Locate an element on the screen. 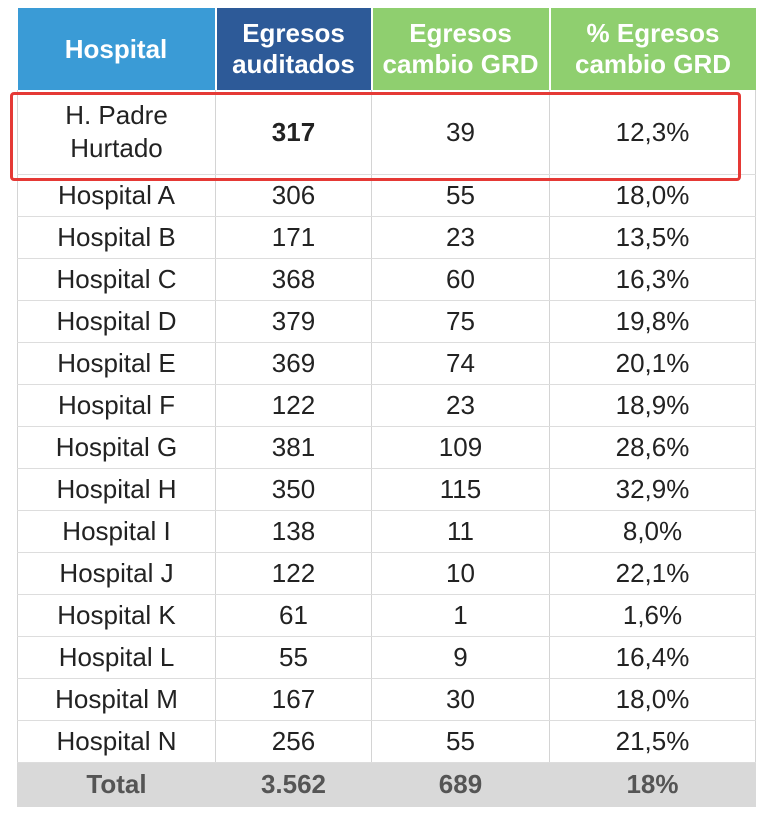 Image resolution: width=768 pixels, height=833 pixels. table-row: Hospital L 55 9 16,4% is located at coordinates (386, 657).